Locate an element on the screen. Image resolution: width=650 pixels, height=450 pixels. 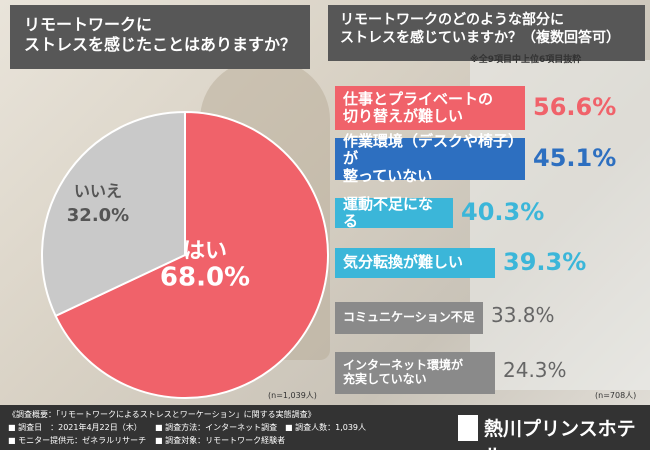
sample-size: (n=708人) is located at coordinates (616, 395).